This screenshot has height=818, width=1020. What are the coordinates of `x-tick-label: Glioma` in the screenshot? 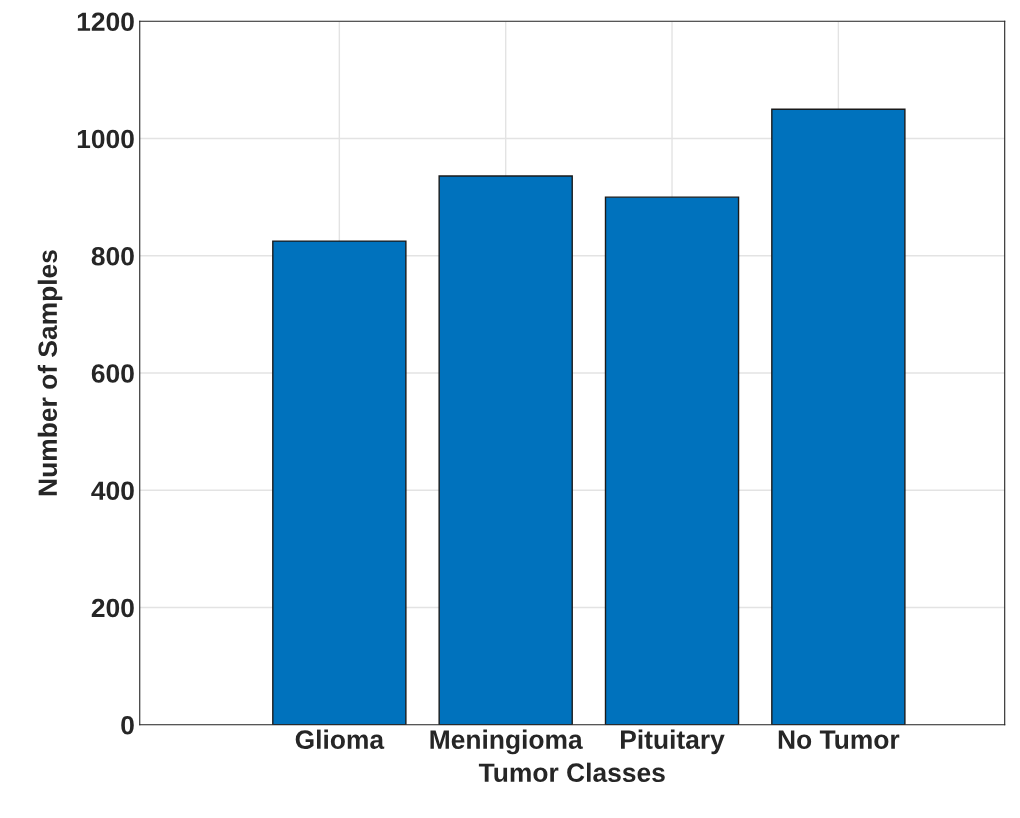 It's located at (340, 739).